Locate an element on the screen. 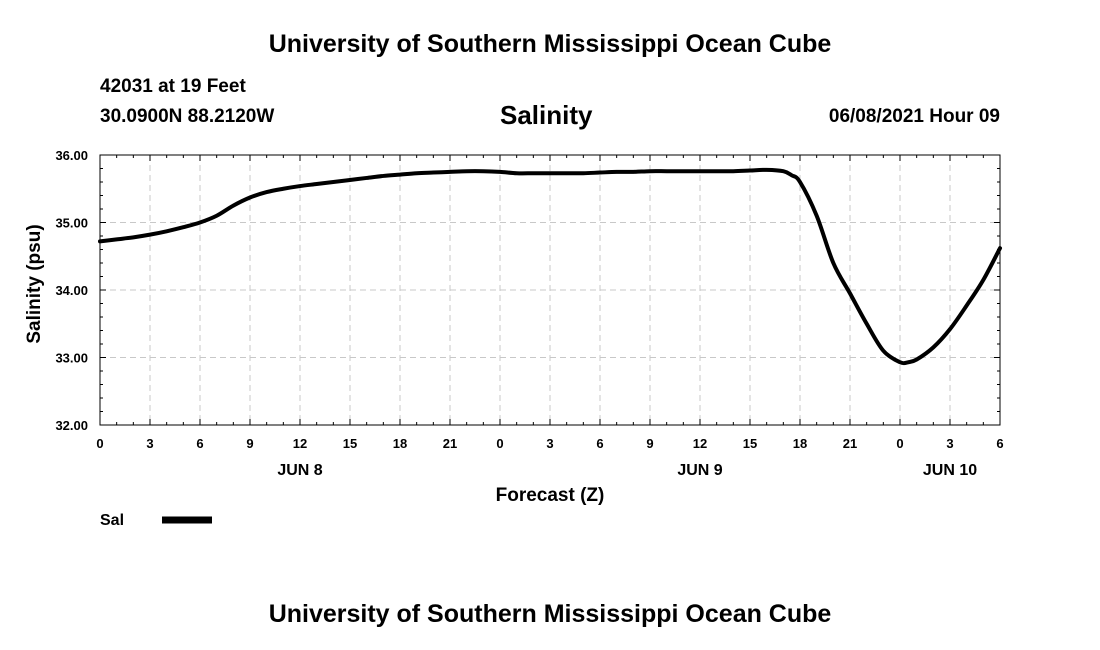  date-label: JUN 9 is located at coordinates (699, 470).